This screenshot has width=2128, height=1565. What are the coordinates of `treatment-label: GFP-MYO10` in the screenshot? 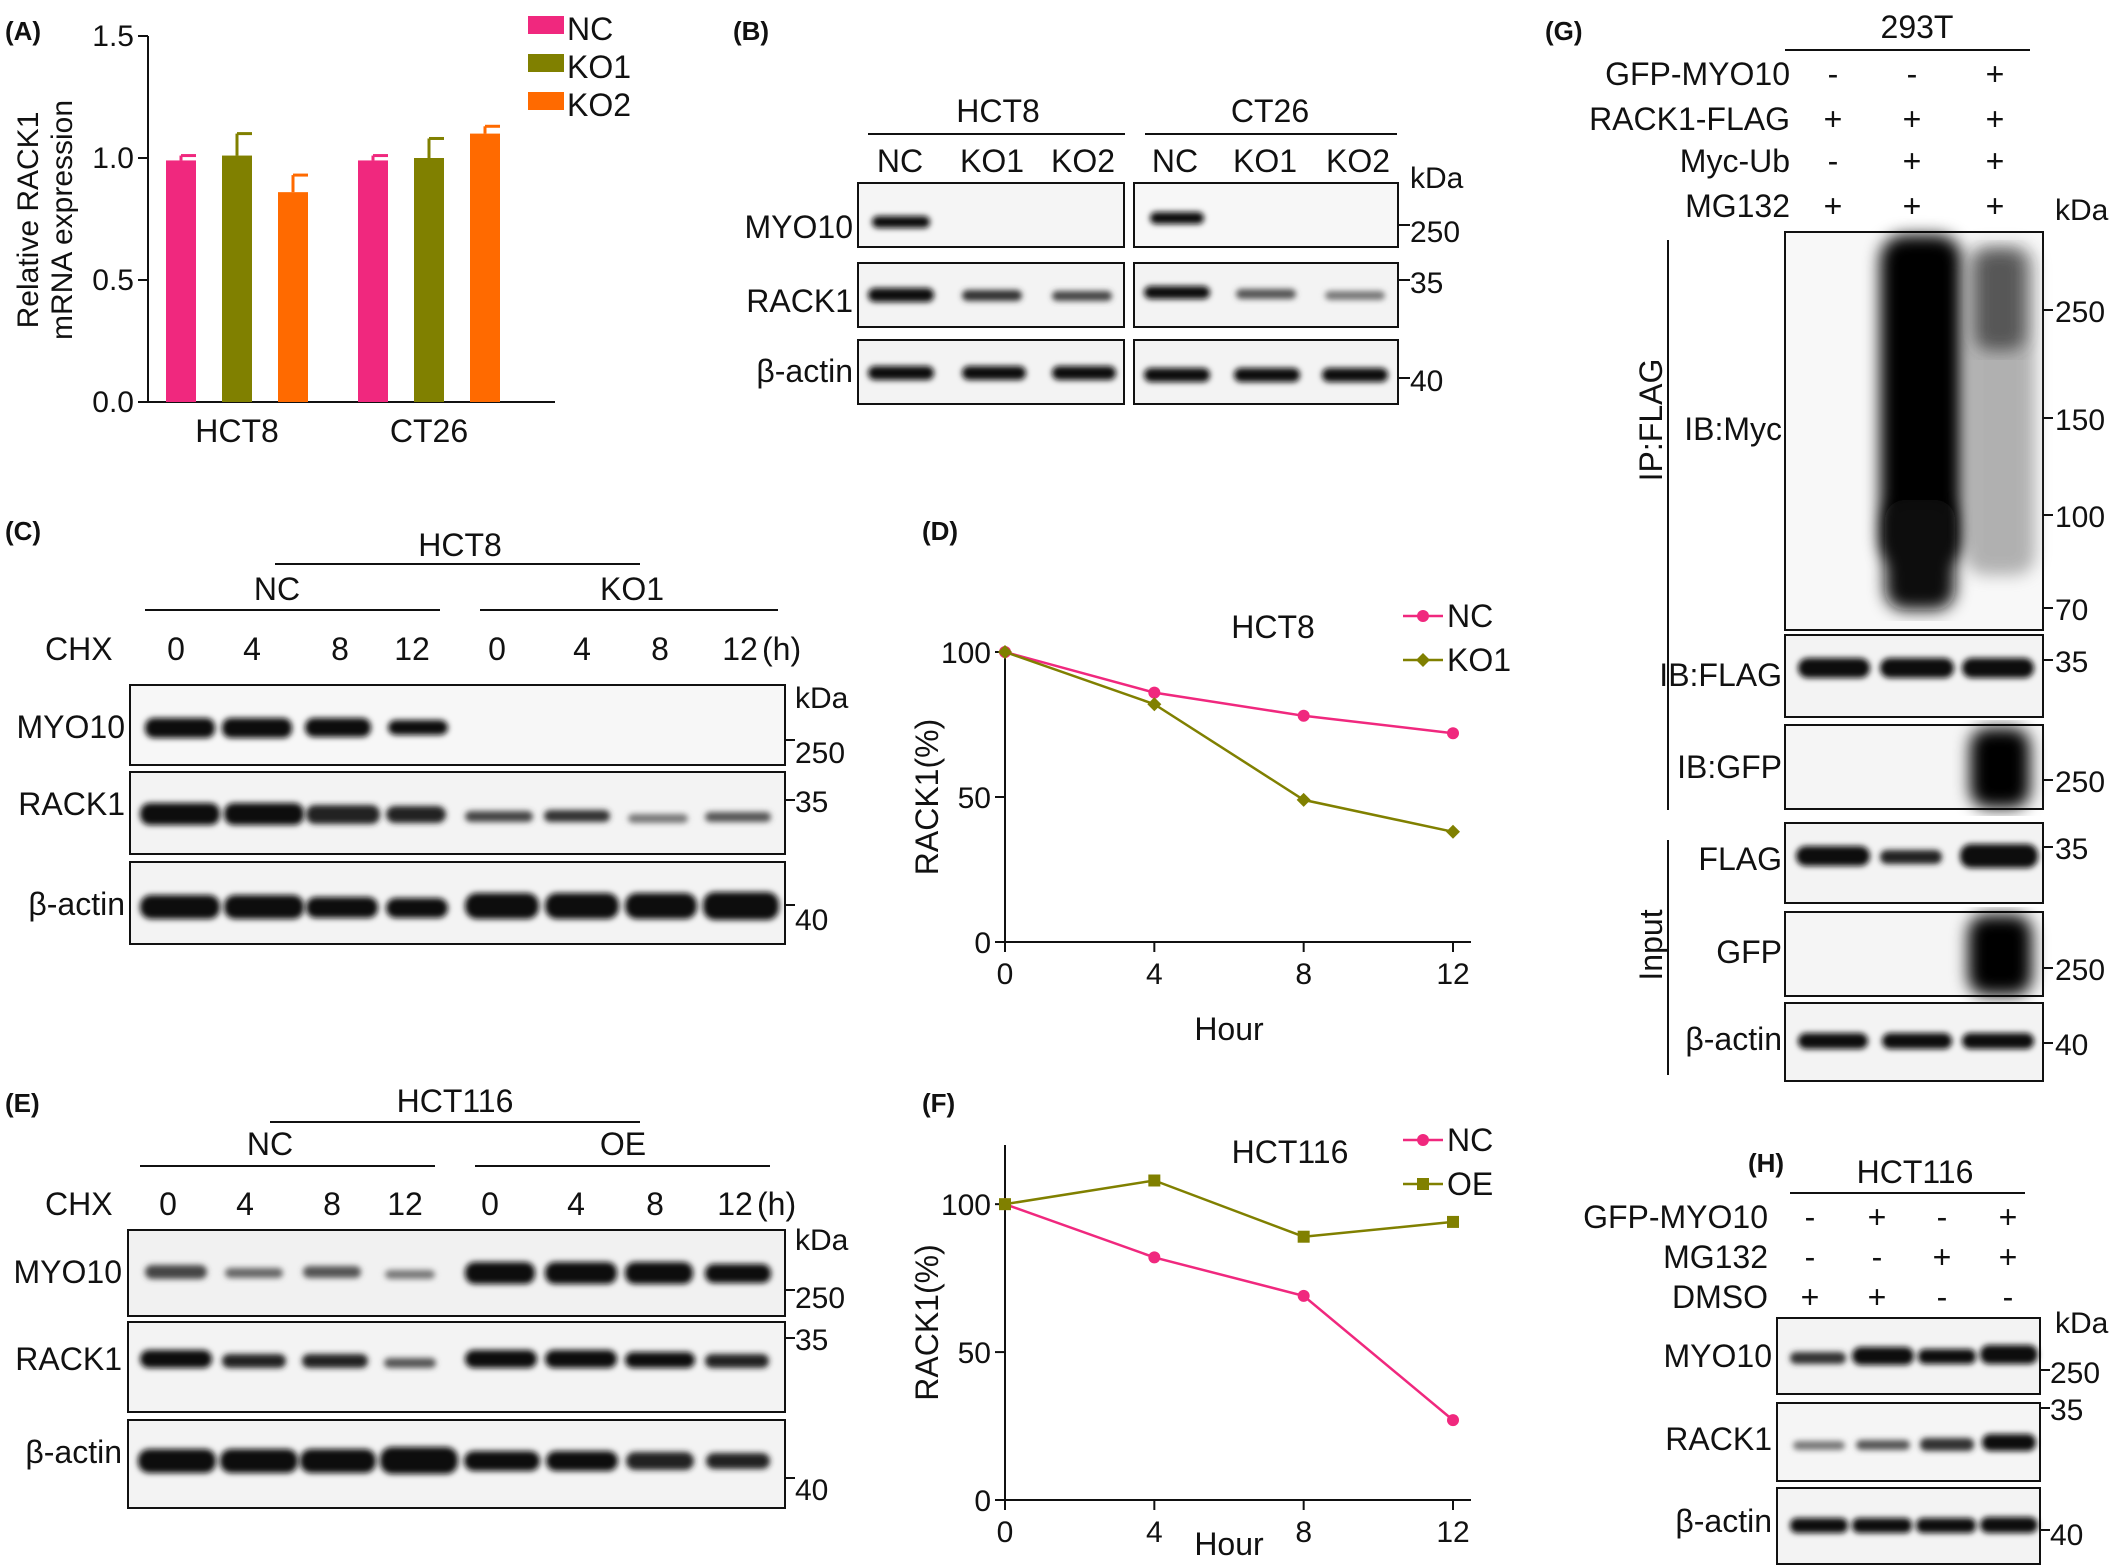 It's located at (1675, 1217).